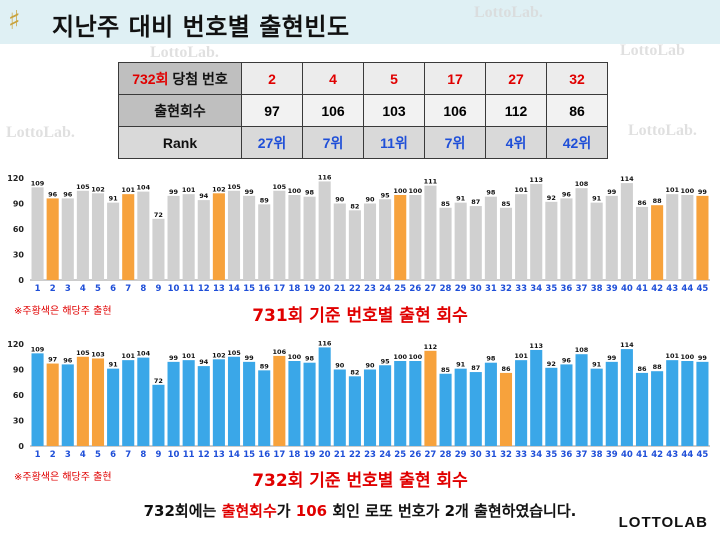 This screenshot has height=539, width=720. Describe the element at coordinates (204, 289) in the screenshot. I see `x-tick-label: 12` at that location.